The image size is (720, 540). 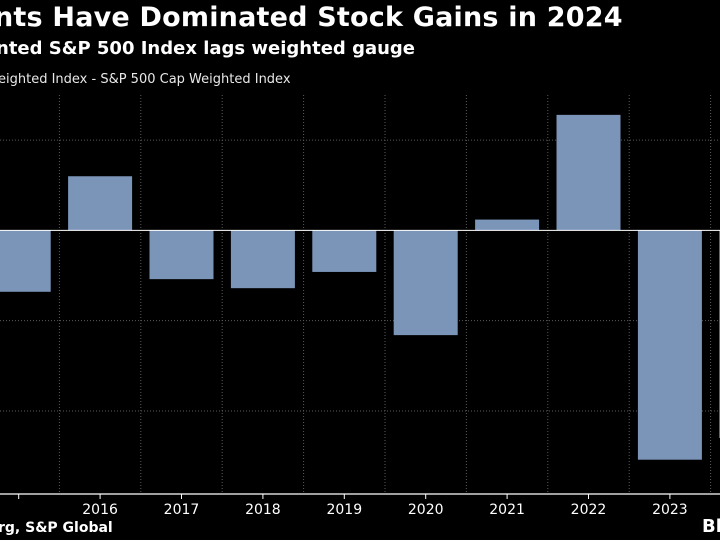 I want to click on x-tick-labels: 20162017201820192020202120222023202, so click(x=385, y=510).